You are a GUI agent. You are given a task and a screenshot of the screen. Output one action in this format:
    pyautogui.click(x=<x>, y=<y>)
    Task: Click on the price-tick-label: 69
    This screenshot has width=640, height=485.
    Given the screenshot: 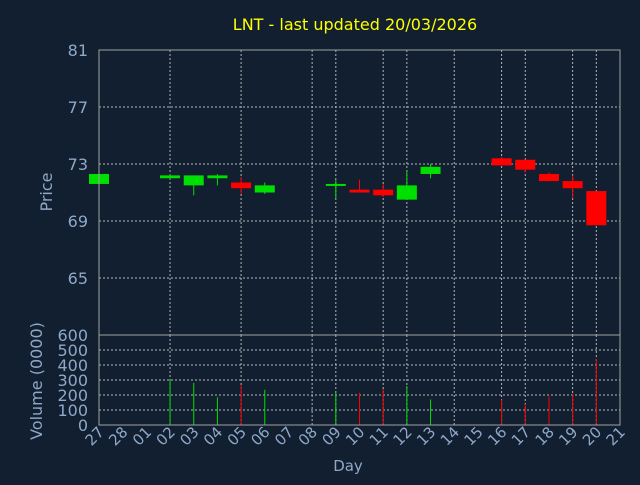 What is the action you would take?
    pyautogui.click(x=78, y=221)
    